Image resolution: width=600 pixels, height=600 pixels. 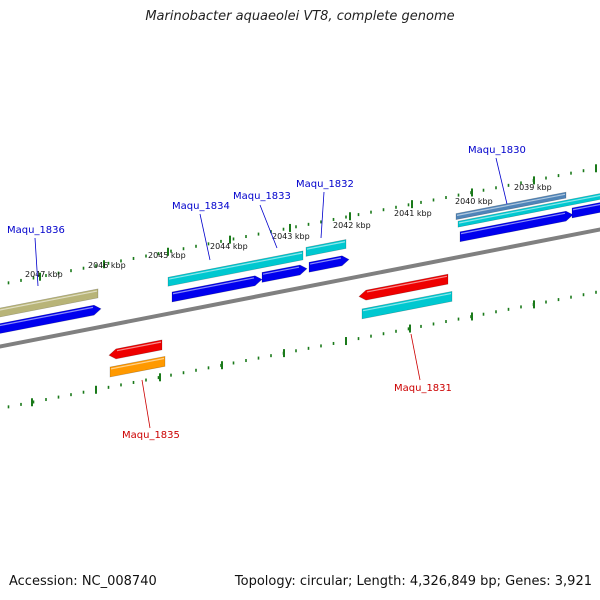 What do you see at coordinates (413, 213) in the screenshot?
I see `kbp-label: 2041 kbp` at bounding box center [413, 213].